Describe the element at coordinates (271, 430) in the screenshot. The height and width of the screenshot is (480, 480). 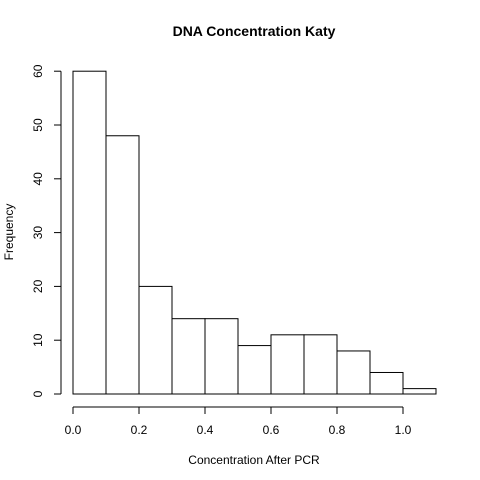
I see `x-tick-label: 0.6` at that location.